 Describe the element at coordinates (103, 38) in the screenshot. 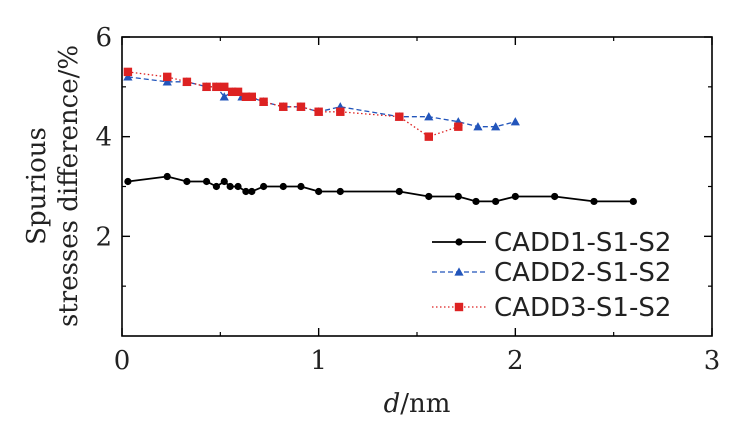

I see `y-tick-label: 6` at that location.